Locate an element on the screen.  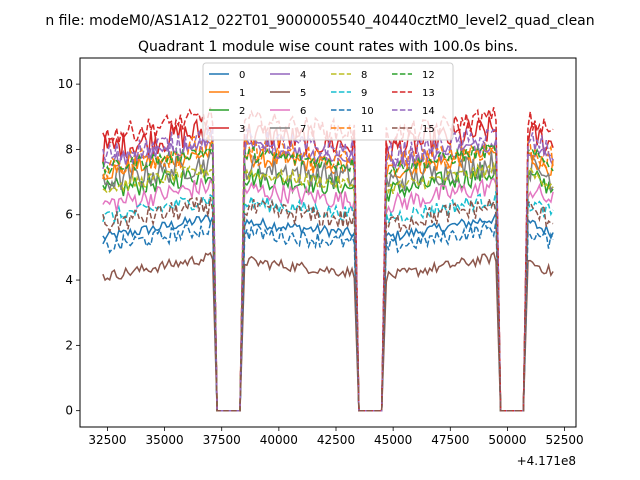
legend-label: 5 is located at coordinates (303, 93).